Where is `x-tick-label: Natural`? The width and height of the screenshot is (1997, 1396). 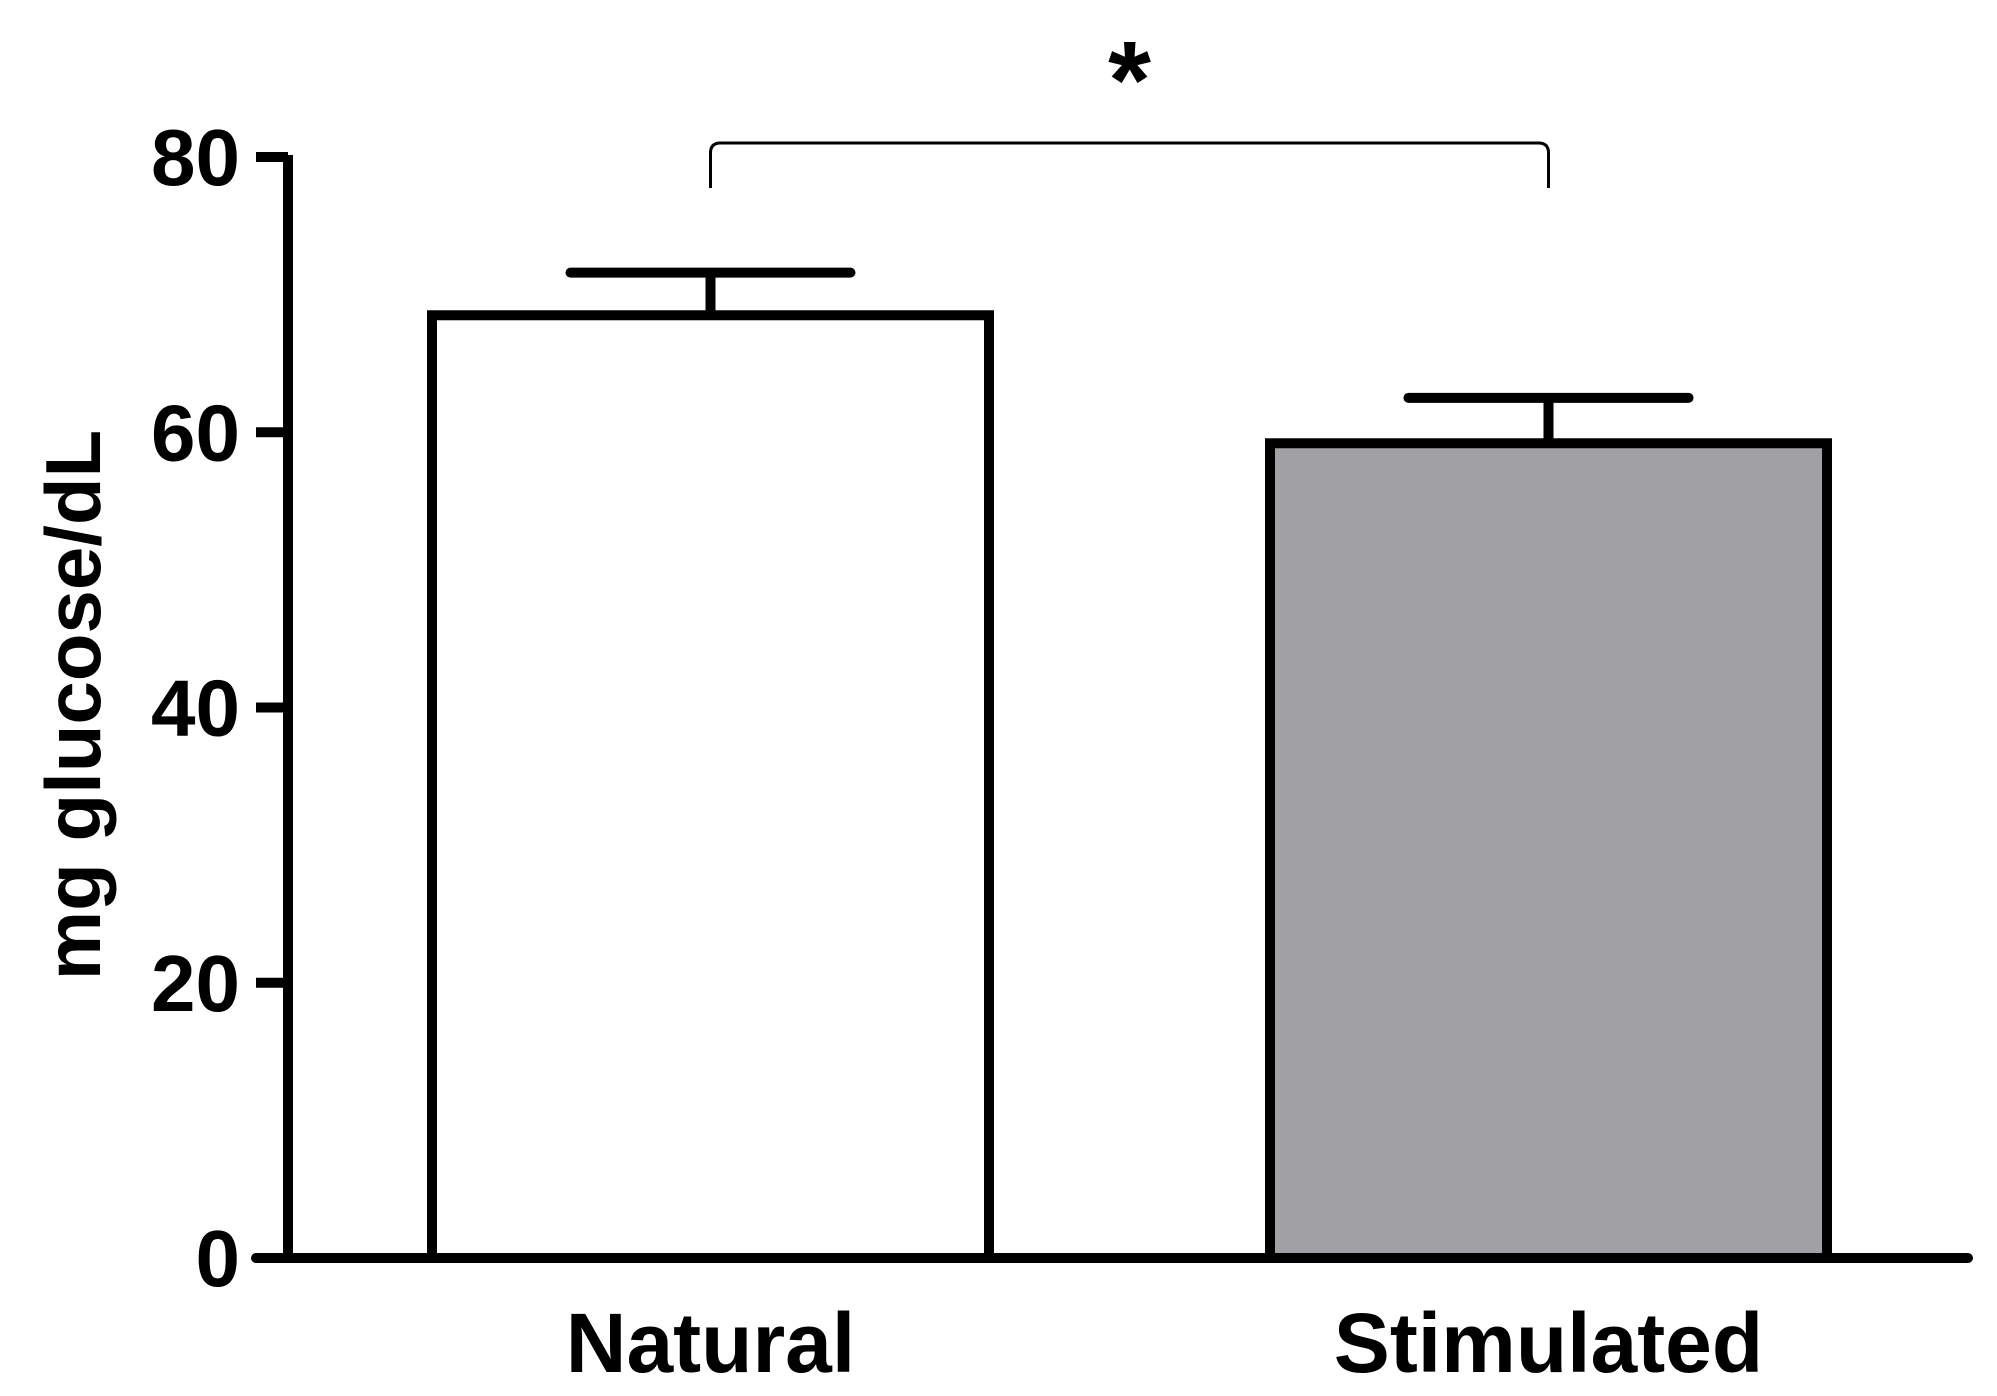 x-tick-label: Natural is located at coordinates (710, 1343).